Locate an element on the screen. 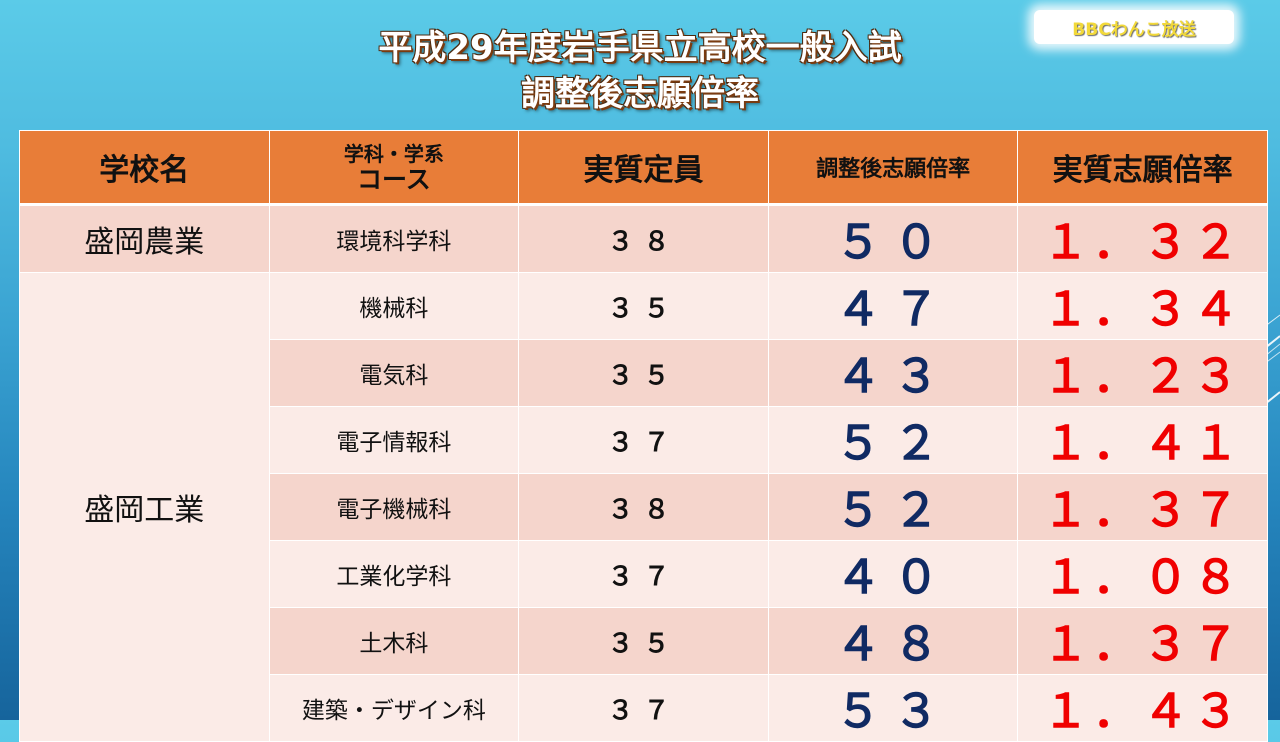  applicants-value: ５３ is located at coordinates (893, 708).